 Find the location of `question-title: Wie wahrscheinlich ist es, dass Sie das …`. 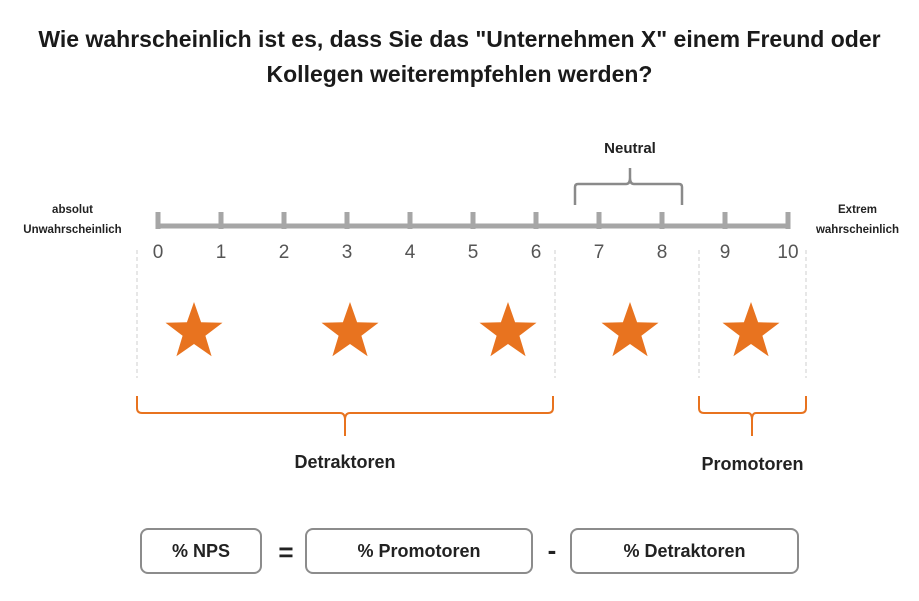

question-title: Wie wahrscheinlich ist es, dass Sie das … is located at coordinates (459, 57).